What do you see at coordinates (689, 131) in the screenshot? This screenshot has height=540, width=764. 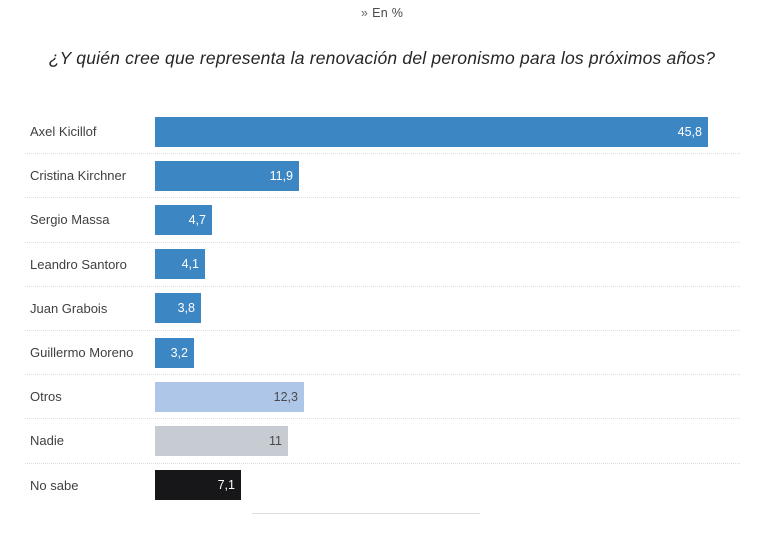 I see `value-label: 45,8` at bounding box center [689, 131].